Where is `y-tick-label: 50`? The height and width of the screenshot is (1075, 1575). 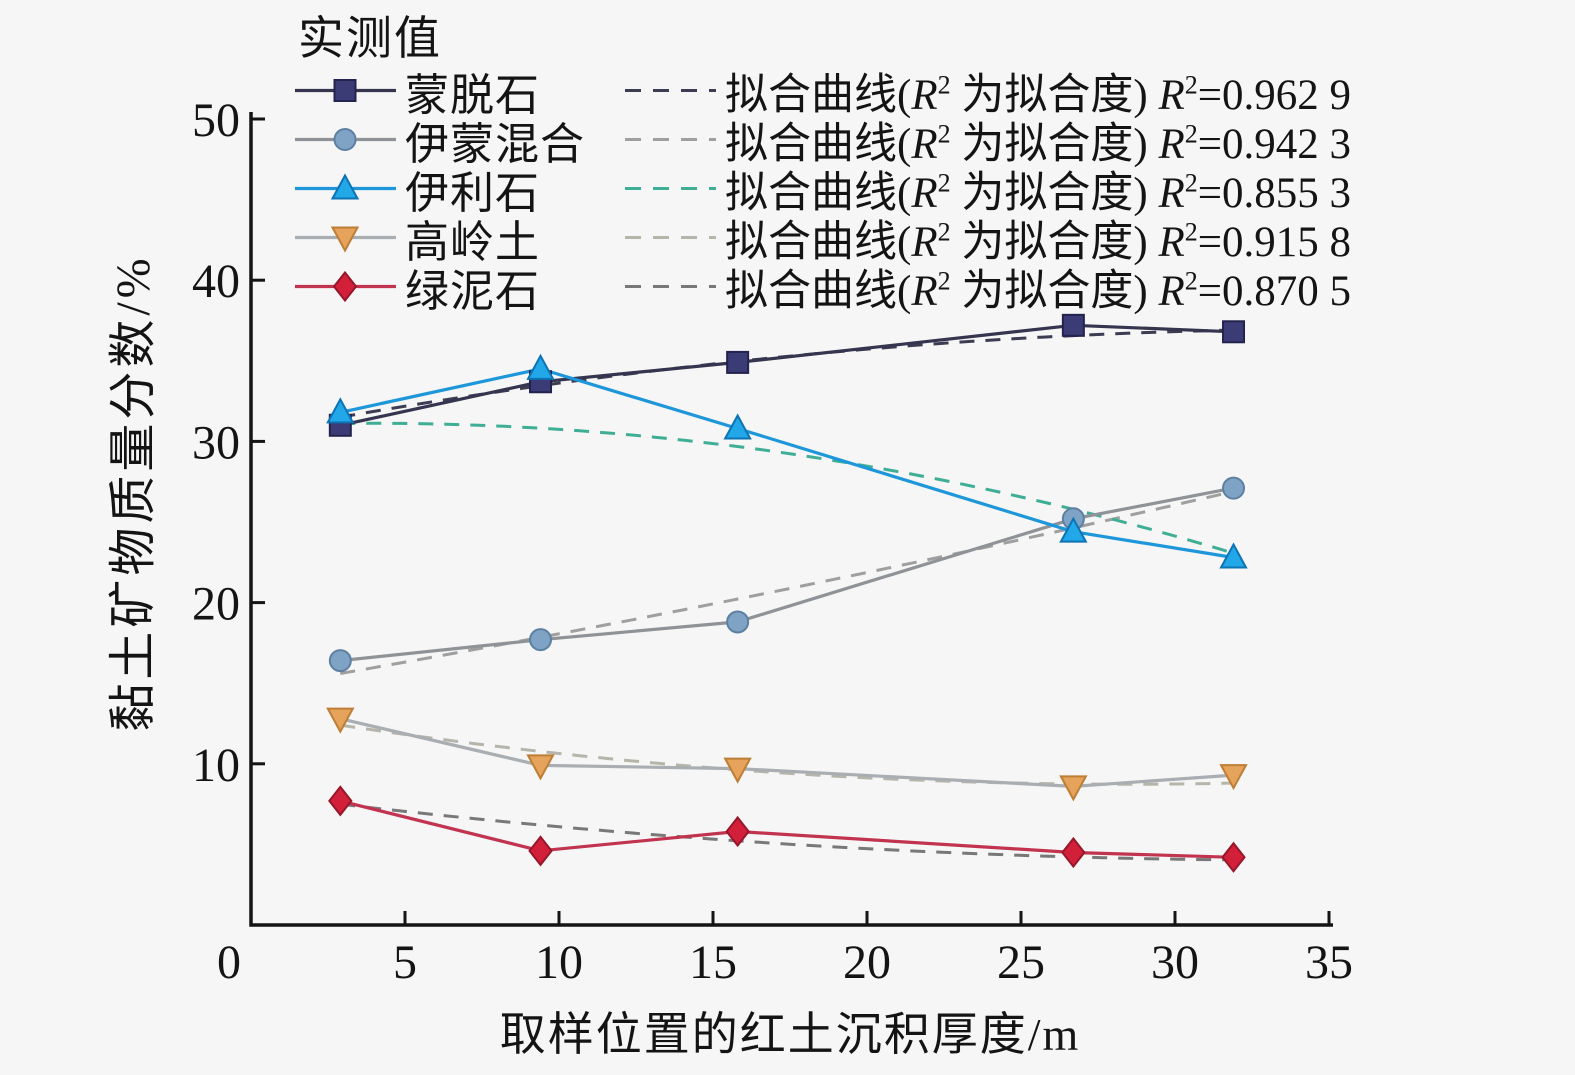 y-tick-label: 50 is located at coordinates (216, 120).